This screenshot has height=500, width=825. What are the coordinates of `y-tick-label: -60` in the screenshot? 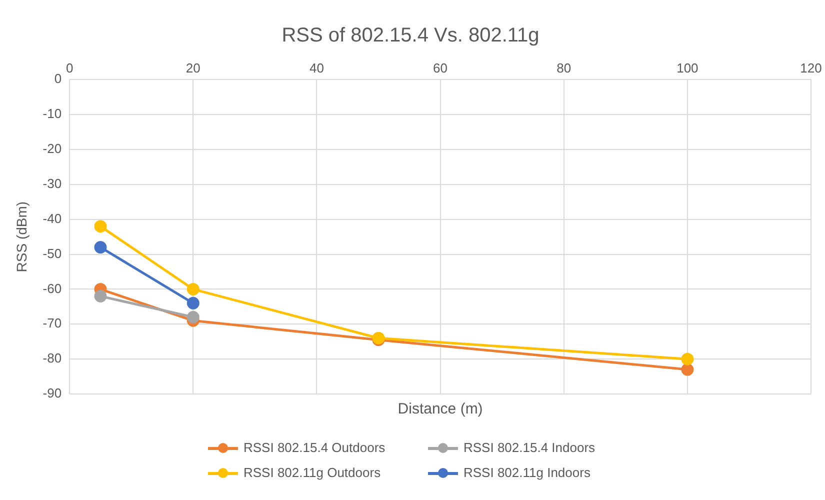 It's located at (52, 288).